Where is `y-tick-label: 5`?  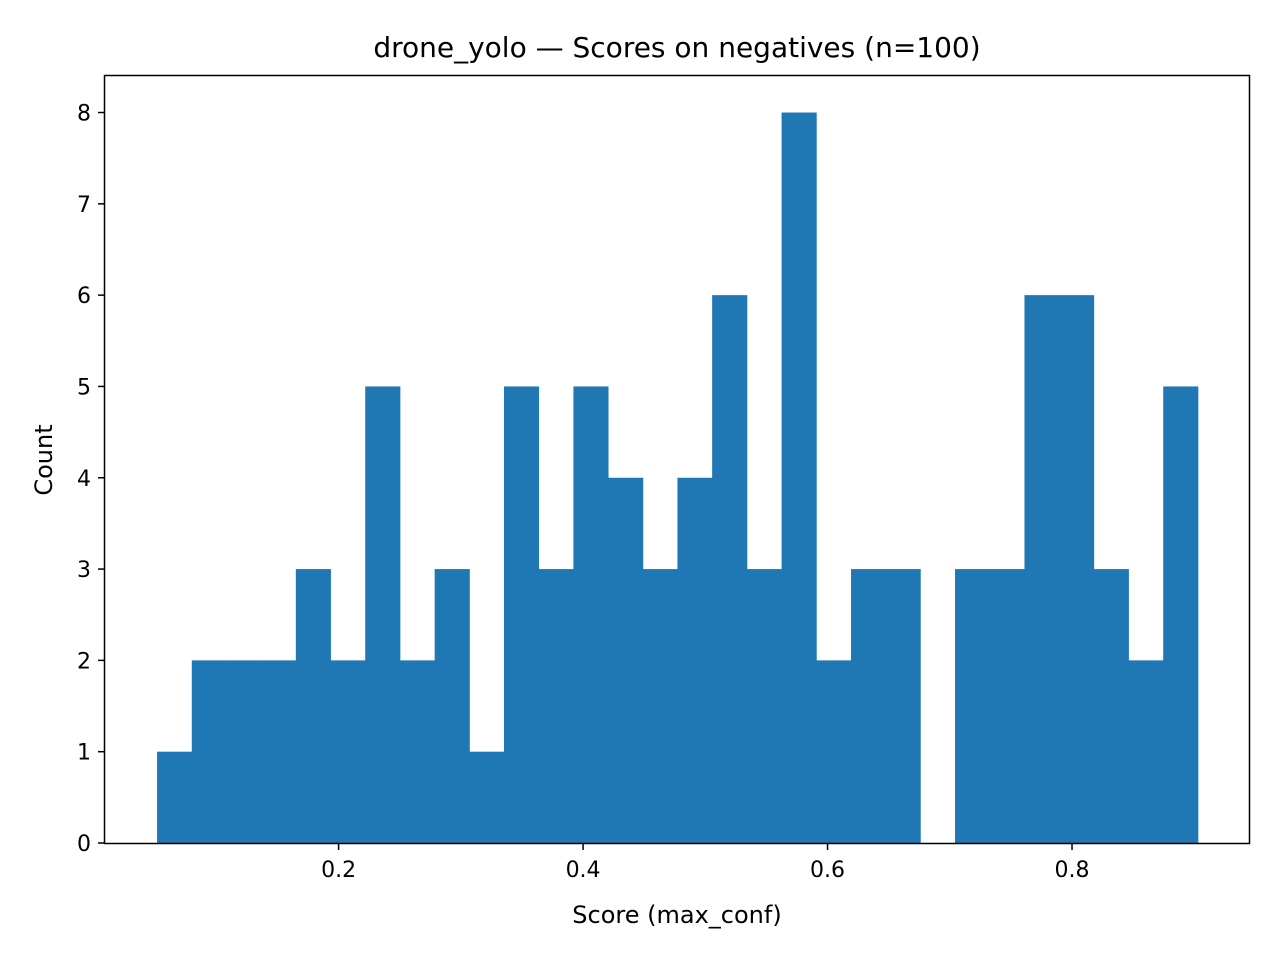 y-tick-label: 5 is located at coordinates (84, 387).